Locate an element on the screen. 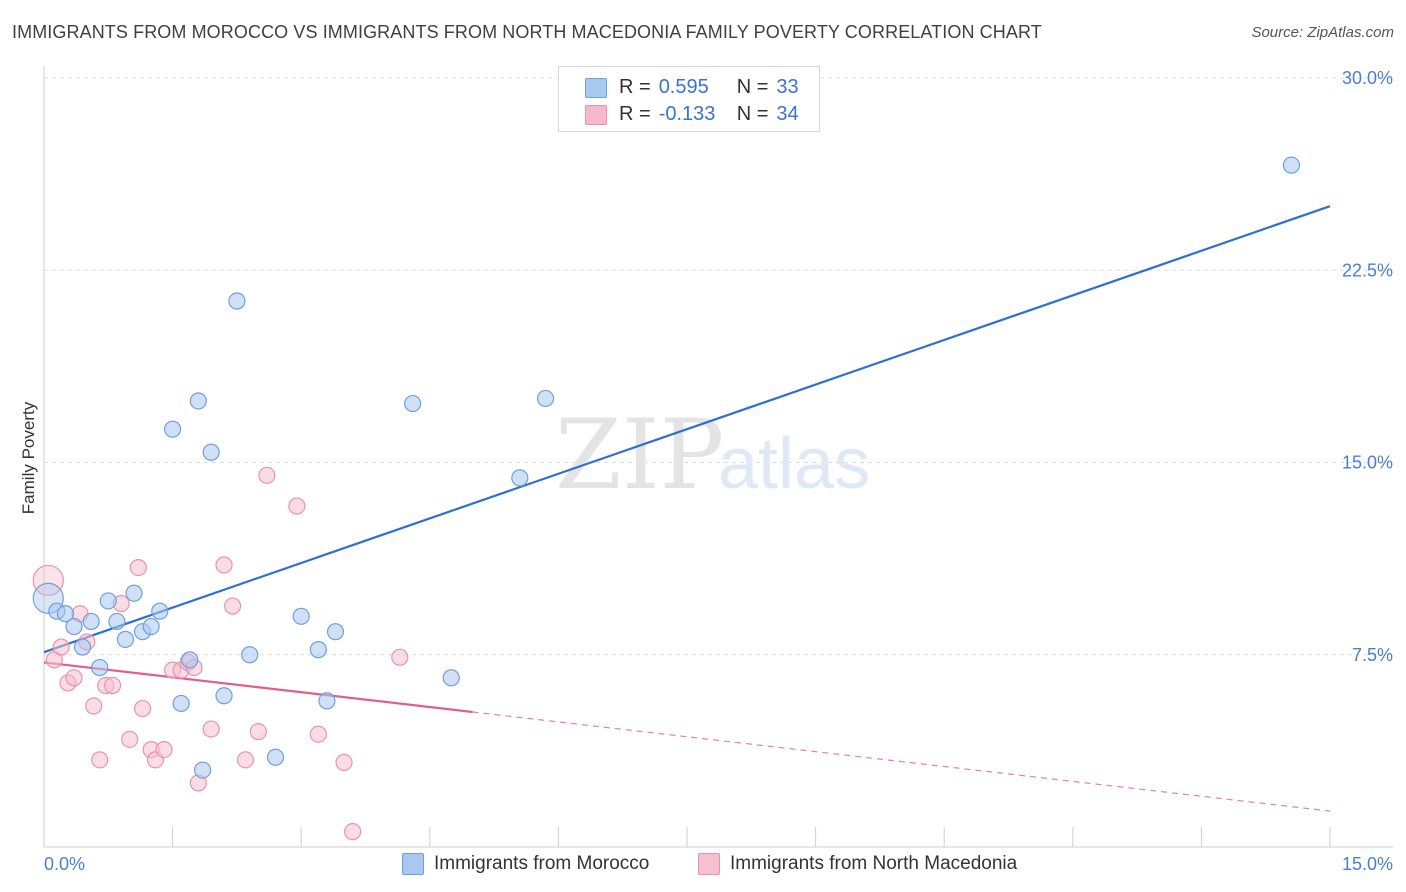 This screenshot has height=892, width=1406. legend-n-value: 34 is located at coordinates (787, 113).